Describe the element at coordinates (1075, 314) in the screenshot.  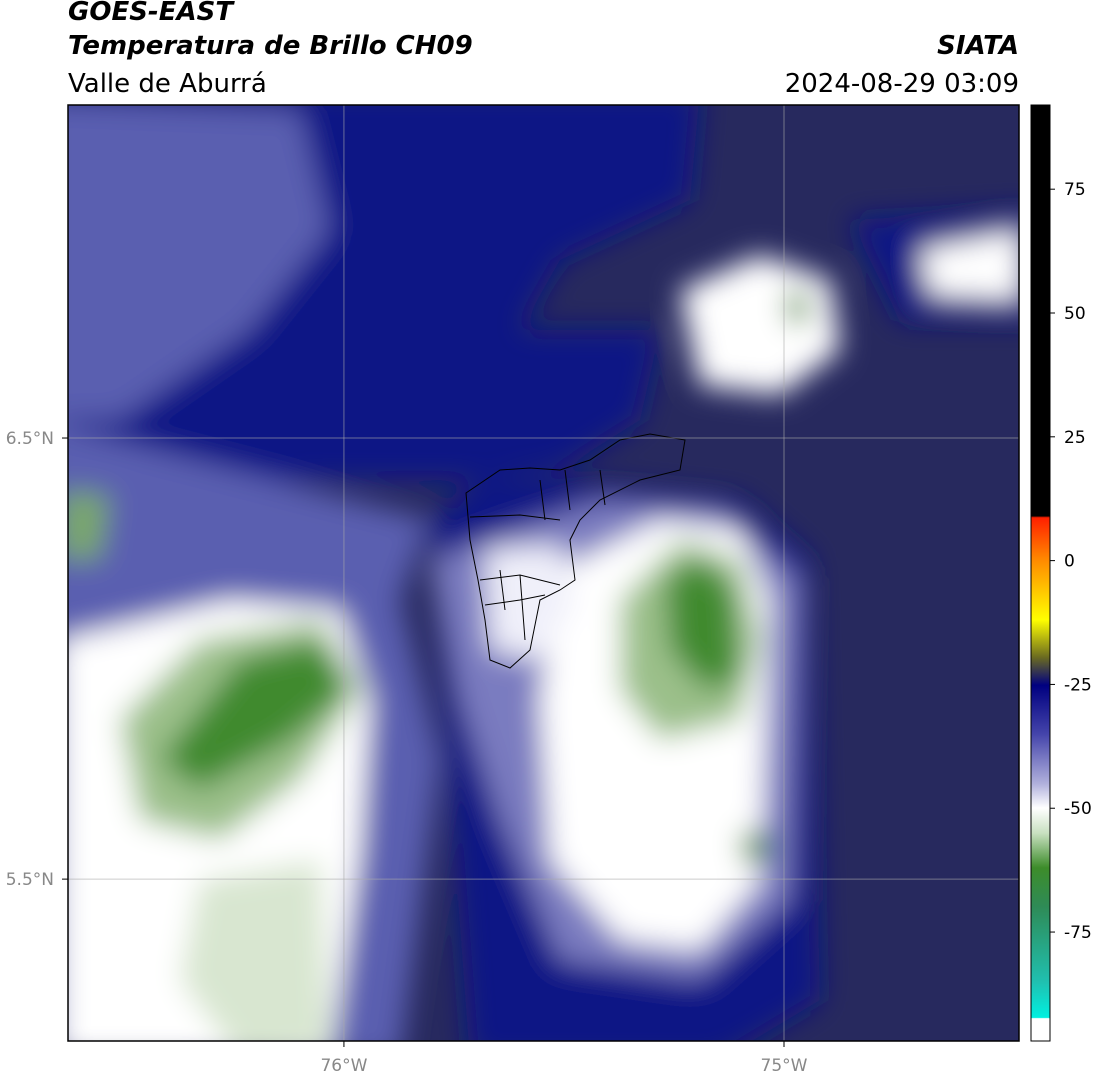
I see `colorbar-tick-label: 50` at that location.